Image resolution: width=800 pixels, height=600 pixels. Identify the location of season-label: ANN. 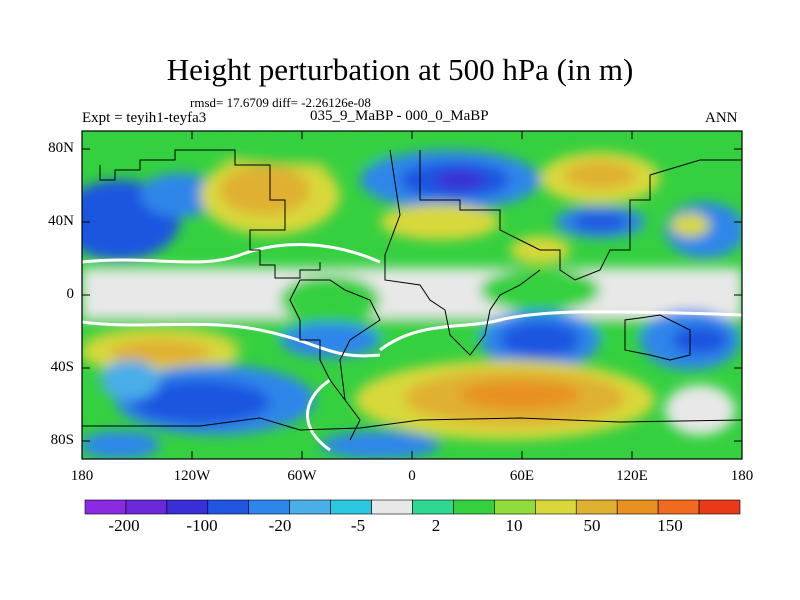
(721, 118).